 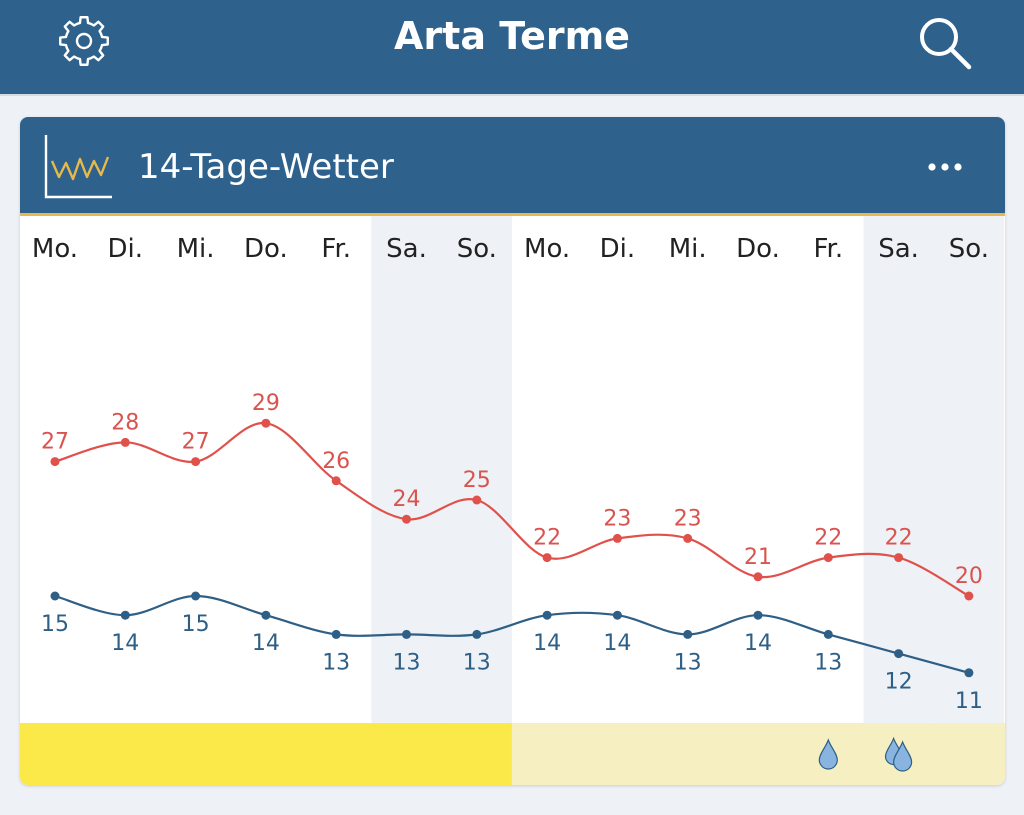 What do you see at coordinates (407, 499) in the screenshot?
I see `max-temp-label: 24` at bounding box center [407, 499].